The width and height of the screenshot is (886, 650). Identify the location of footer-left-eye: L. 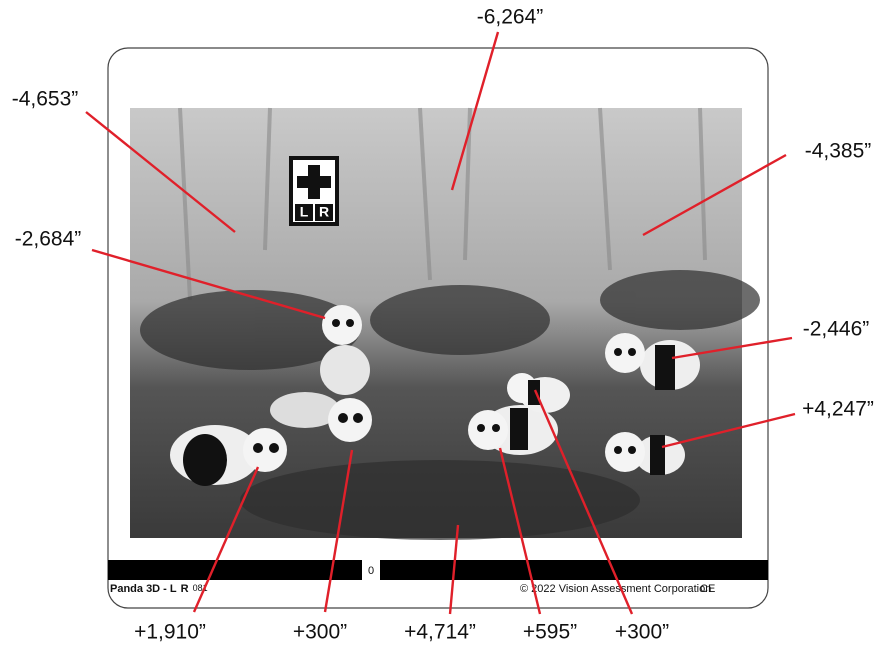
(173, 589).